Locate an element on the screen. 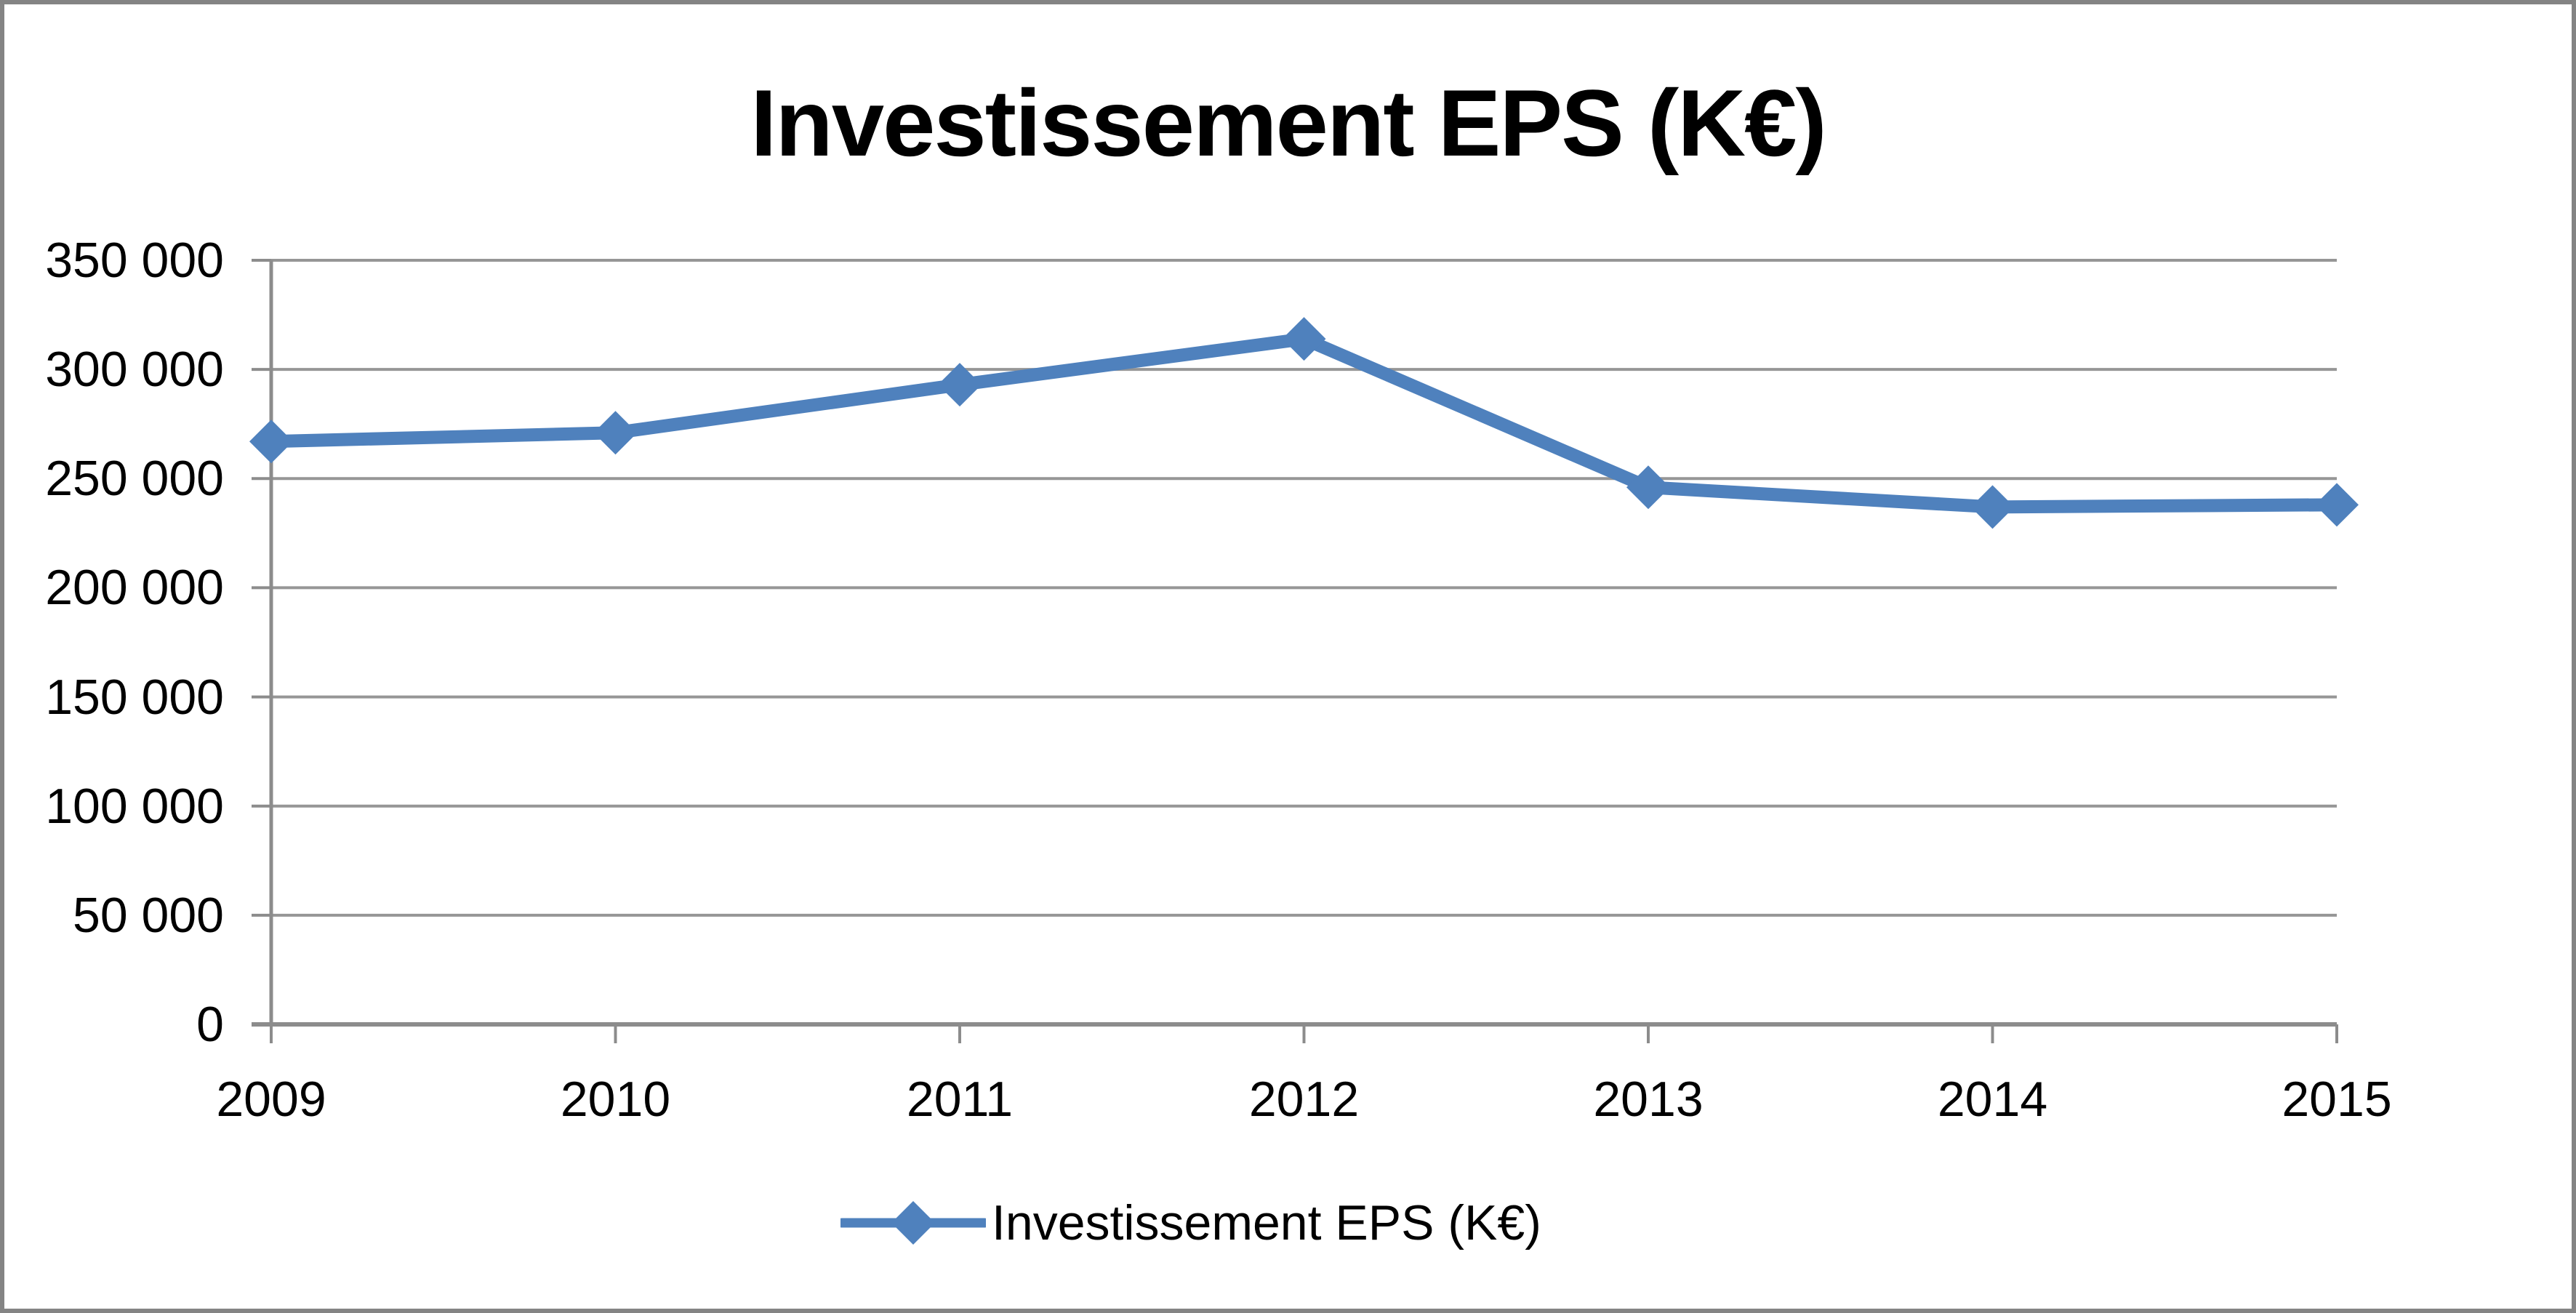  y-axis-label: 0 is located at coordinates (210, 1024).